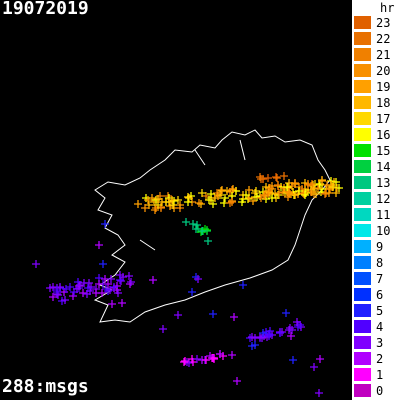  What do you see at coordinates (383, 119) in the screenshot?
I see `legend-label: 17` at bounding box center [383, 119].